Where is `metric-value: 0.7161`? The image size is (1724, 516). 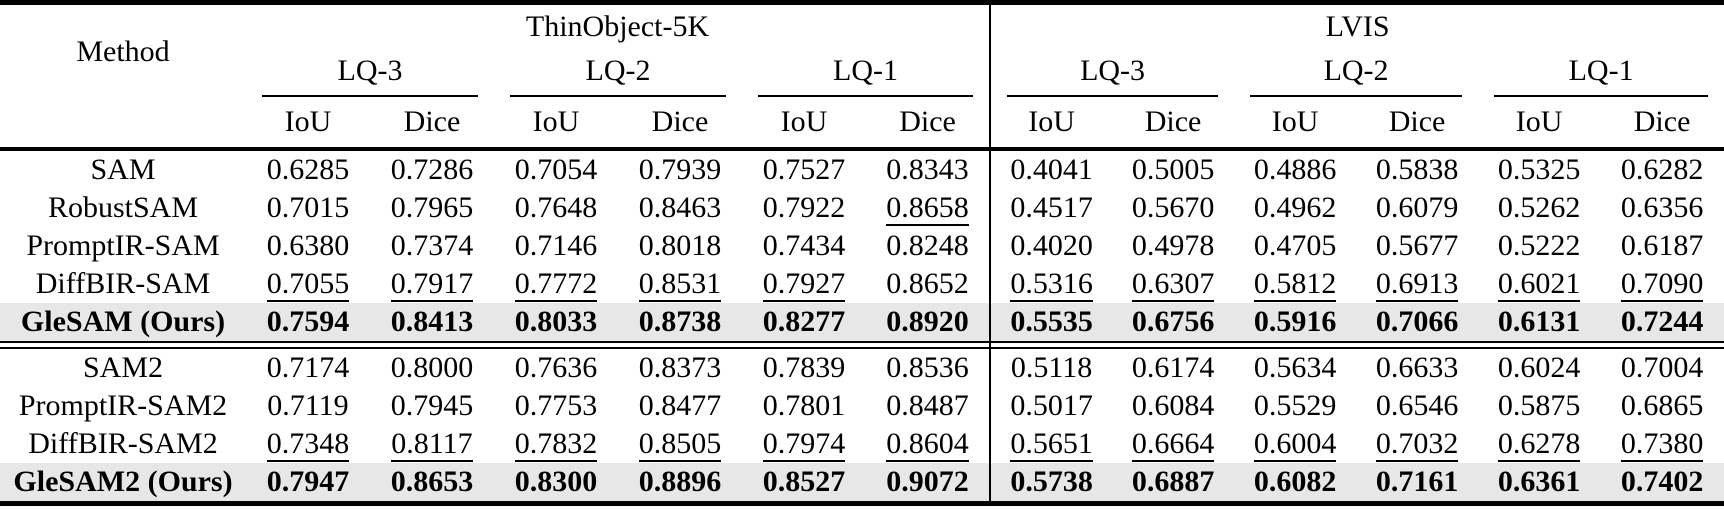 metric-value: 0.7161 is located at coordinates (1417, 483).